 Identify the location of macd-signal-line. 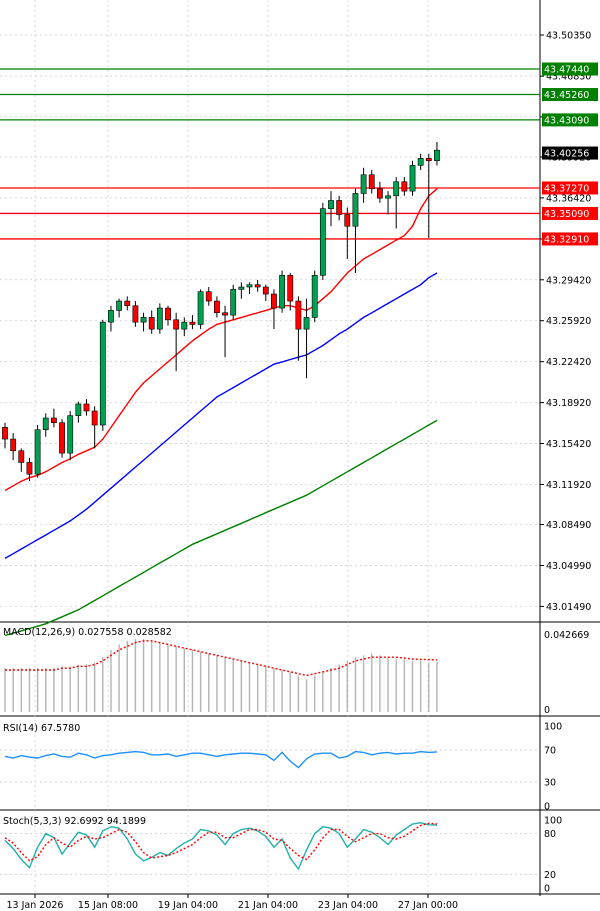
(221, 658).